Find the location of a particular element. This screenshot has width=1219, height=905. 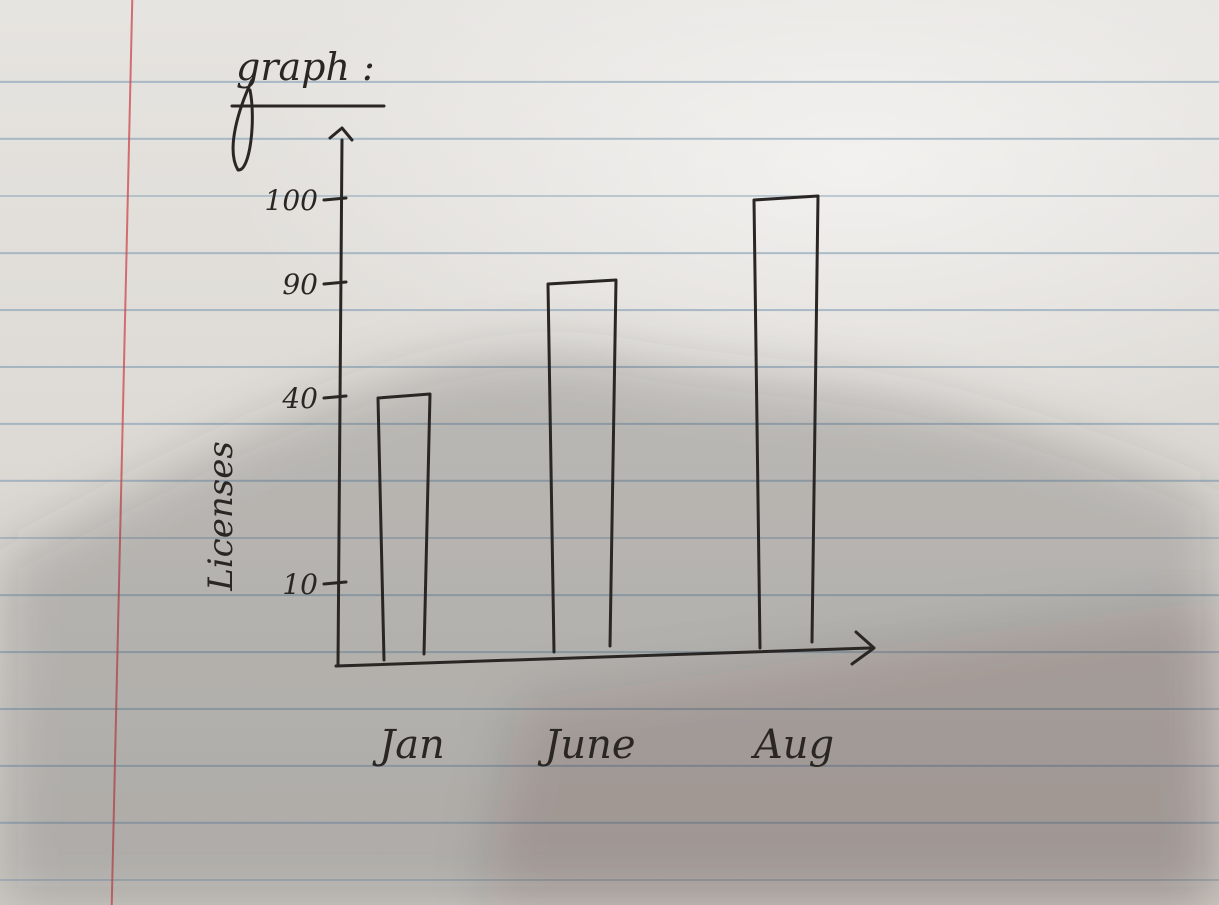

x-tick-label-june: June is located at coordinates (586, 745).